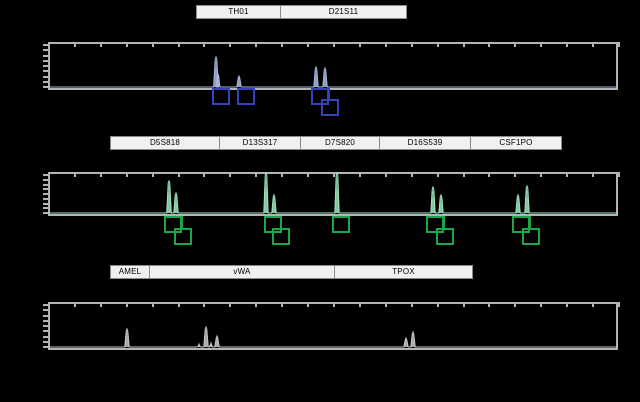  I want to click on peak-d16s539-b, so click(441, 204).